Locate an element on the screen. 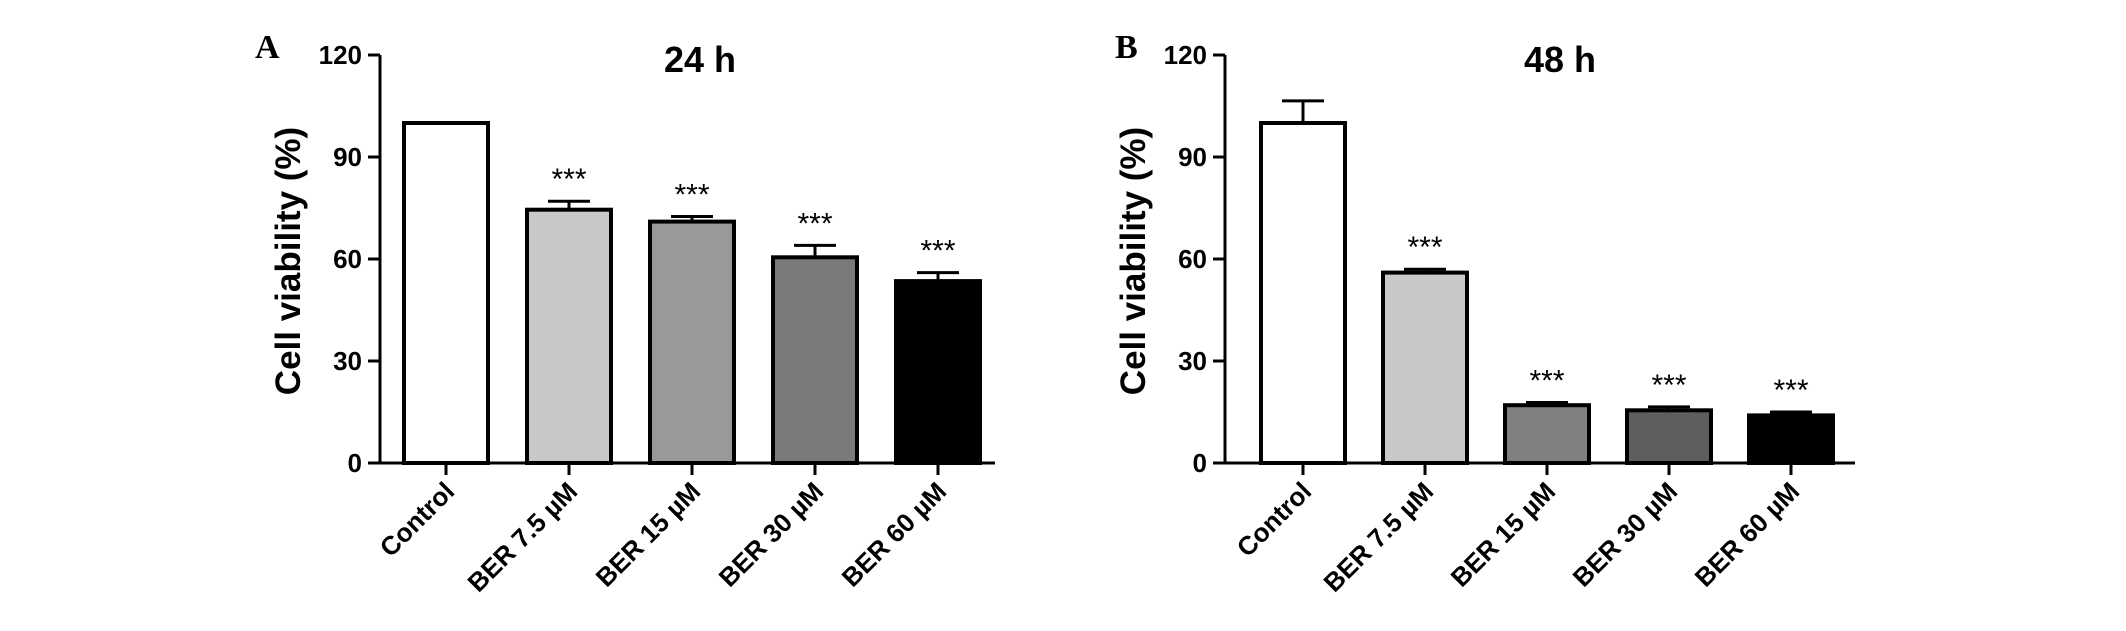 This screenshot has width=2126, height=631. panel-b-y-tick-label: 120 is located at coordinates (1185, 55).